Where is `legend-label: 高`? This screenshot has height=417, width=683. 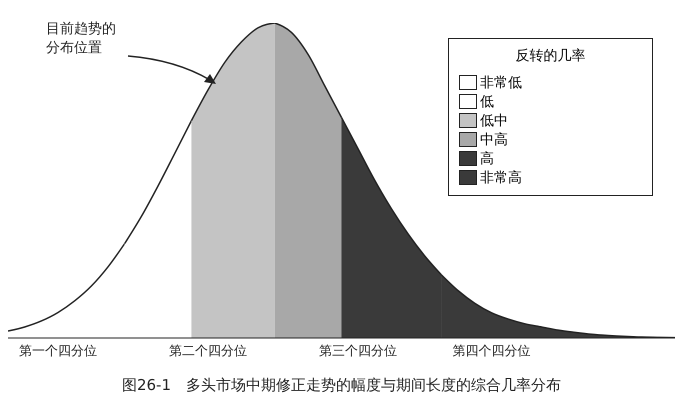 legend-label: 高 is located at coordinates (487, 159).